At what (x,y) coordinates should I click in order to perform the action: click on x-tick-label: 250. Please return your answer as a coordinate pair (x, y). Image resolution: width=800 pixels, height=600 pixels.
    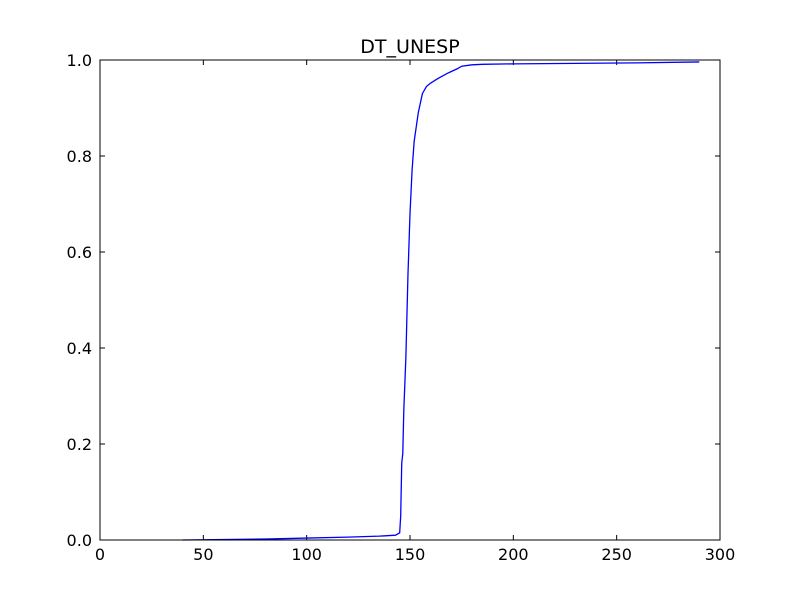
    Looking at the image, I should click on (616, 554).